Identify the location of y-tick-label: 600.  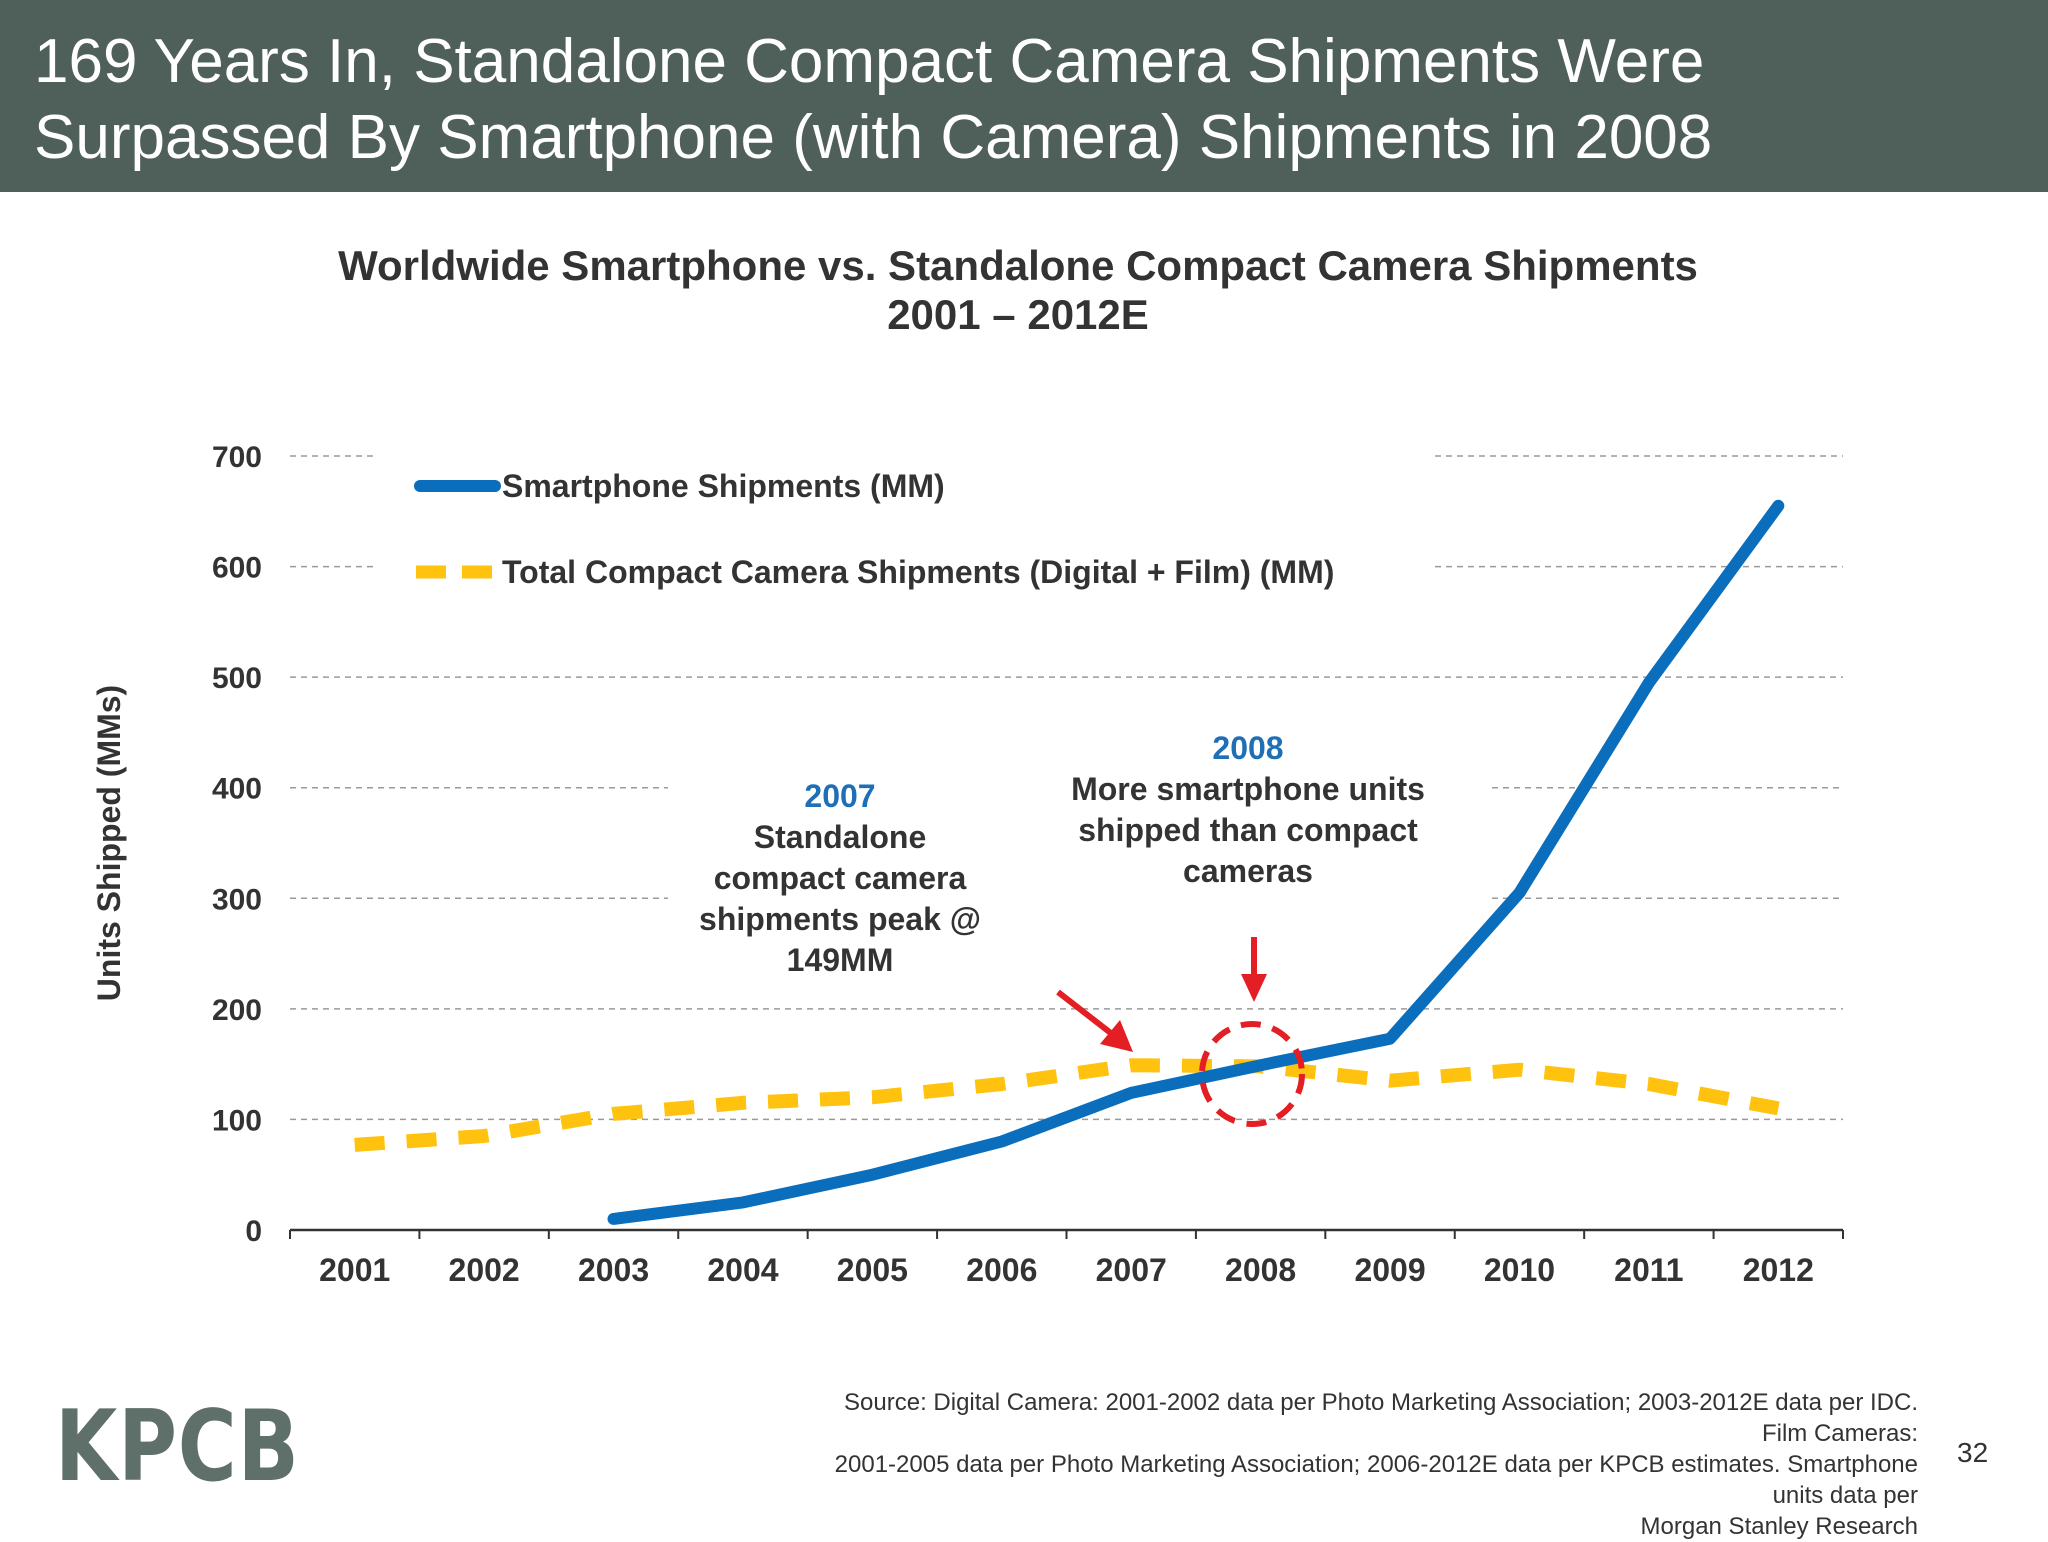
(237, 568).